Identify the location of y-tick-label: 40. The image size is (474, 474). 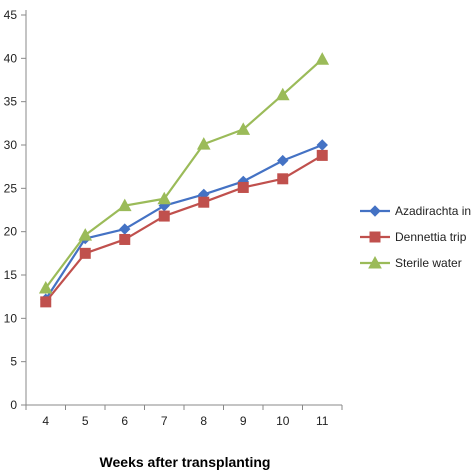
(11, 58).